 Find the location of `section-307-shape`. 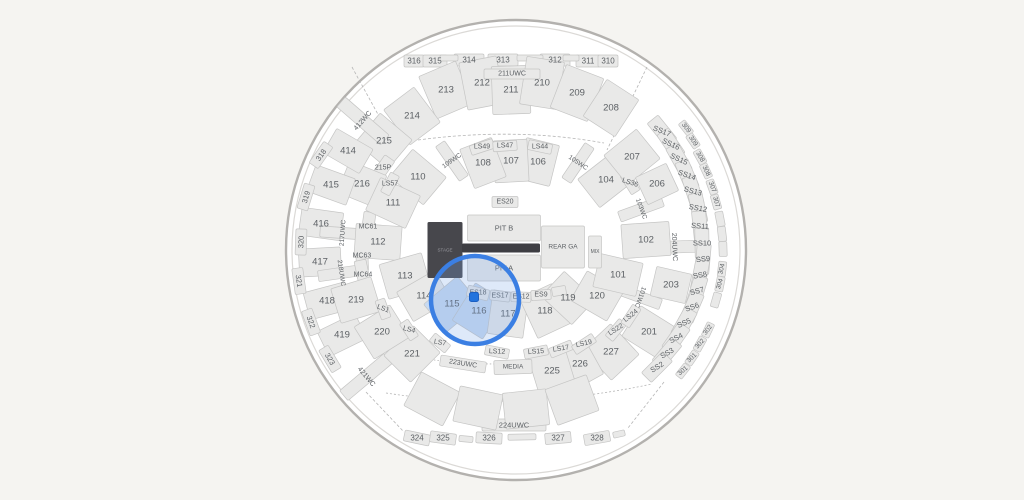

section-307-shape is located at coordinates (712, 187).